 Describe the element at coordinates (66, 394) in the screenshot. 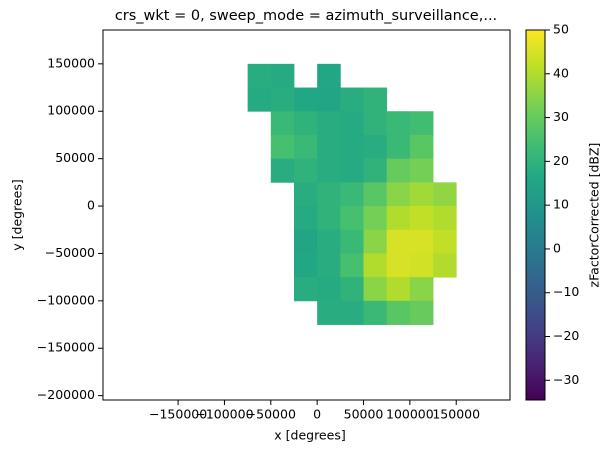

I see `y-tick-label: −200000` at that location.